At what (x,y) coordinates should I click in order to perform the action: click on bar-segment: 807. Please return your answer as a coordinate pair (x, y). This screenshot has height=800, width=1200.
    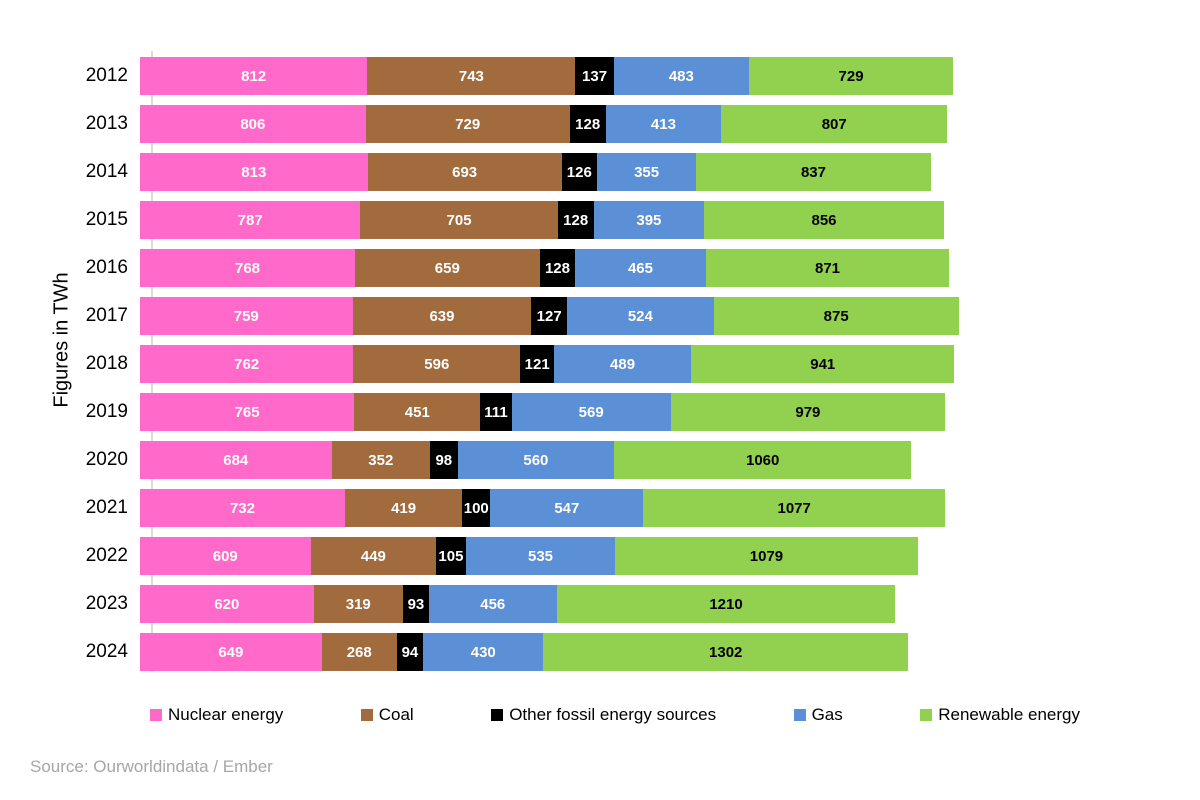
    Looking at the image, I should click on (834, 124).